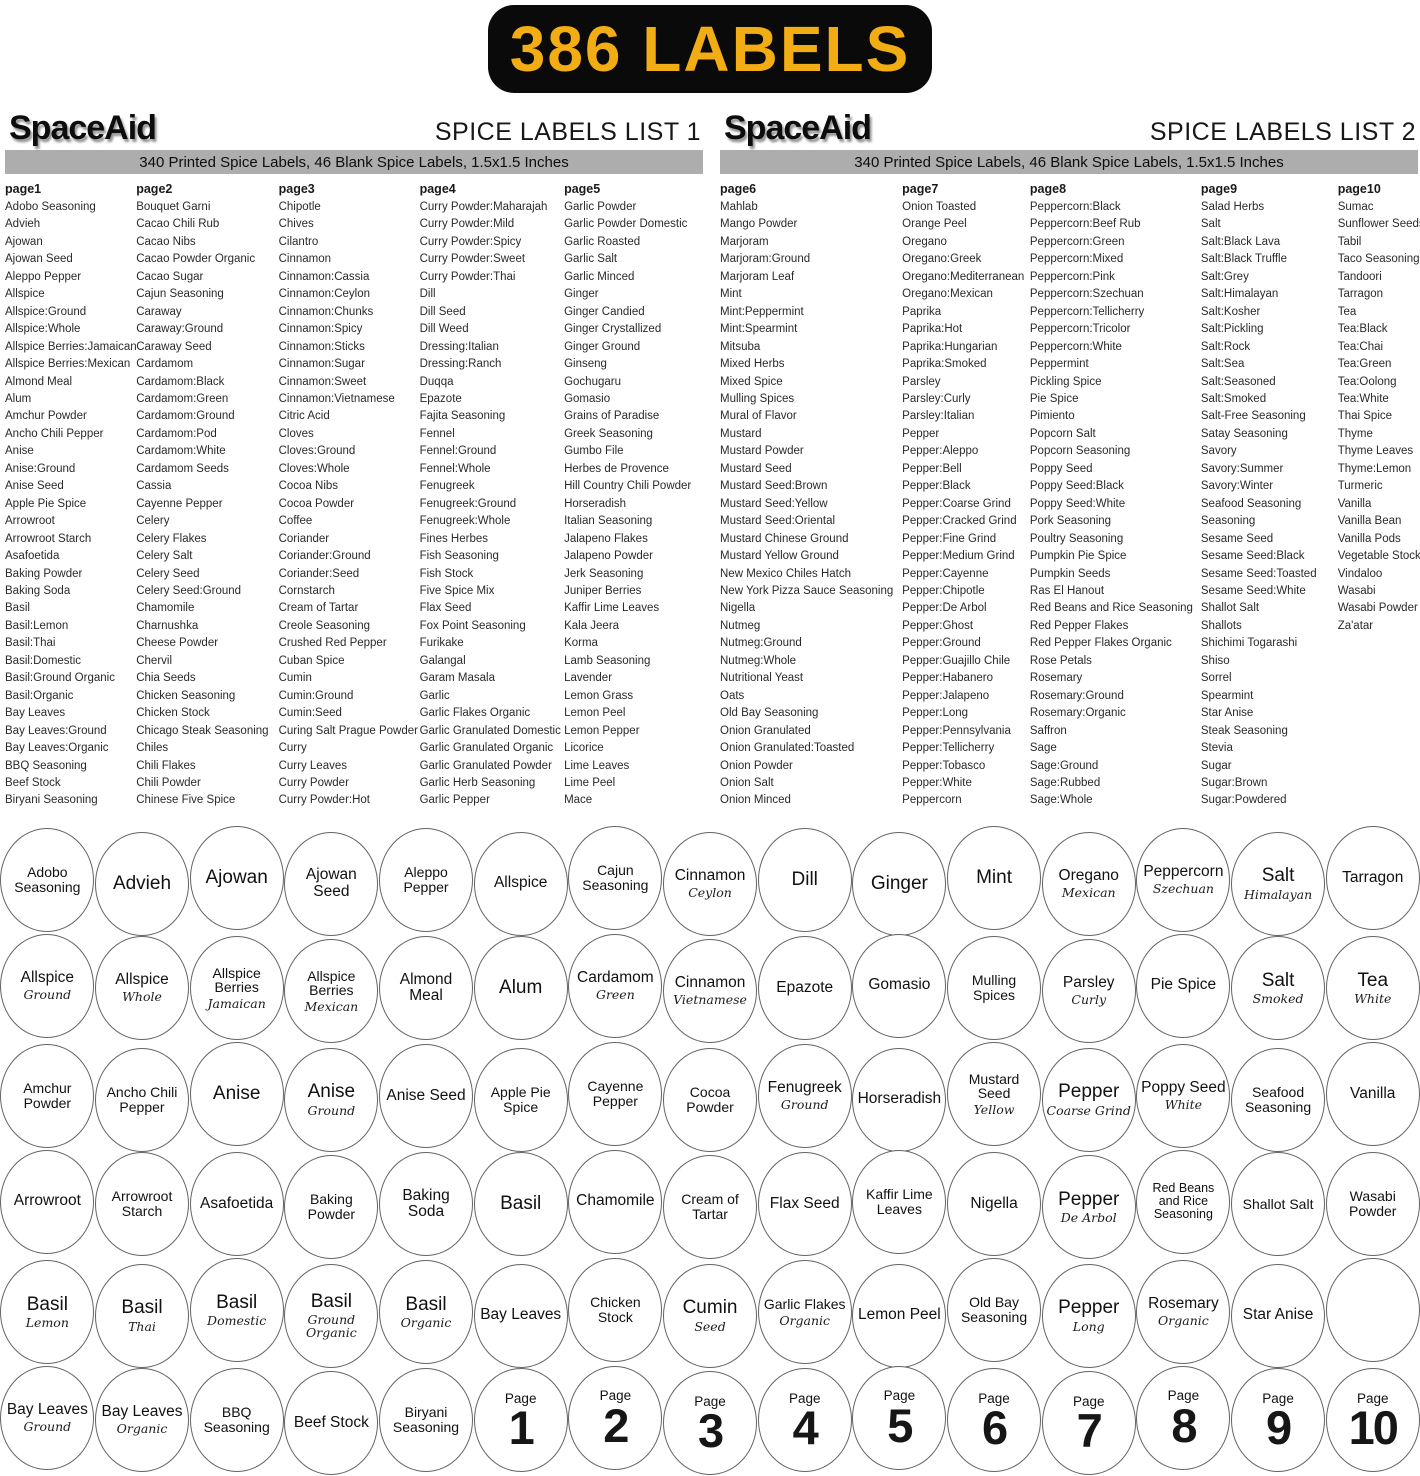 Image resolution: width=1420 pixels, height=1476 pixels. Describe the element at coordinates (592, 625) in the screenshot. I see `spice-item: Kala Jeera` at that location.